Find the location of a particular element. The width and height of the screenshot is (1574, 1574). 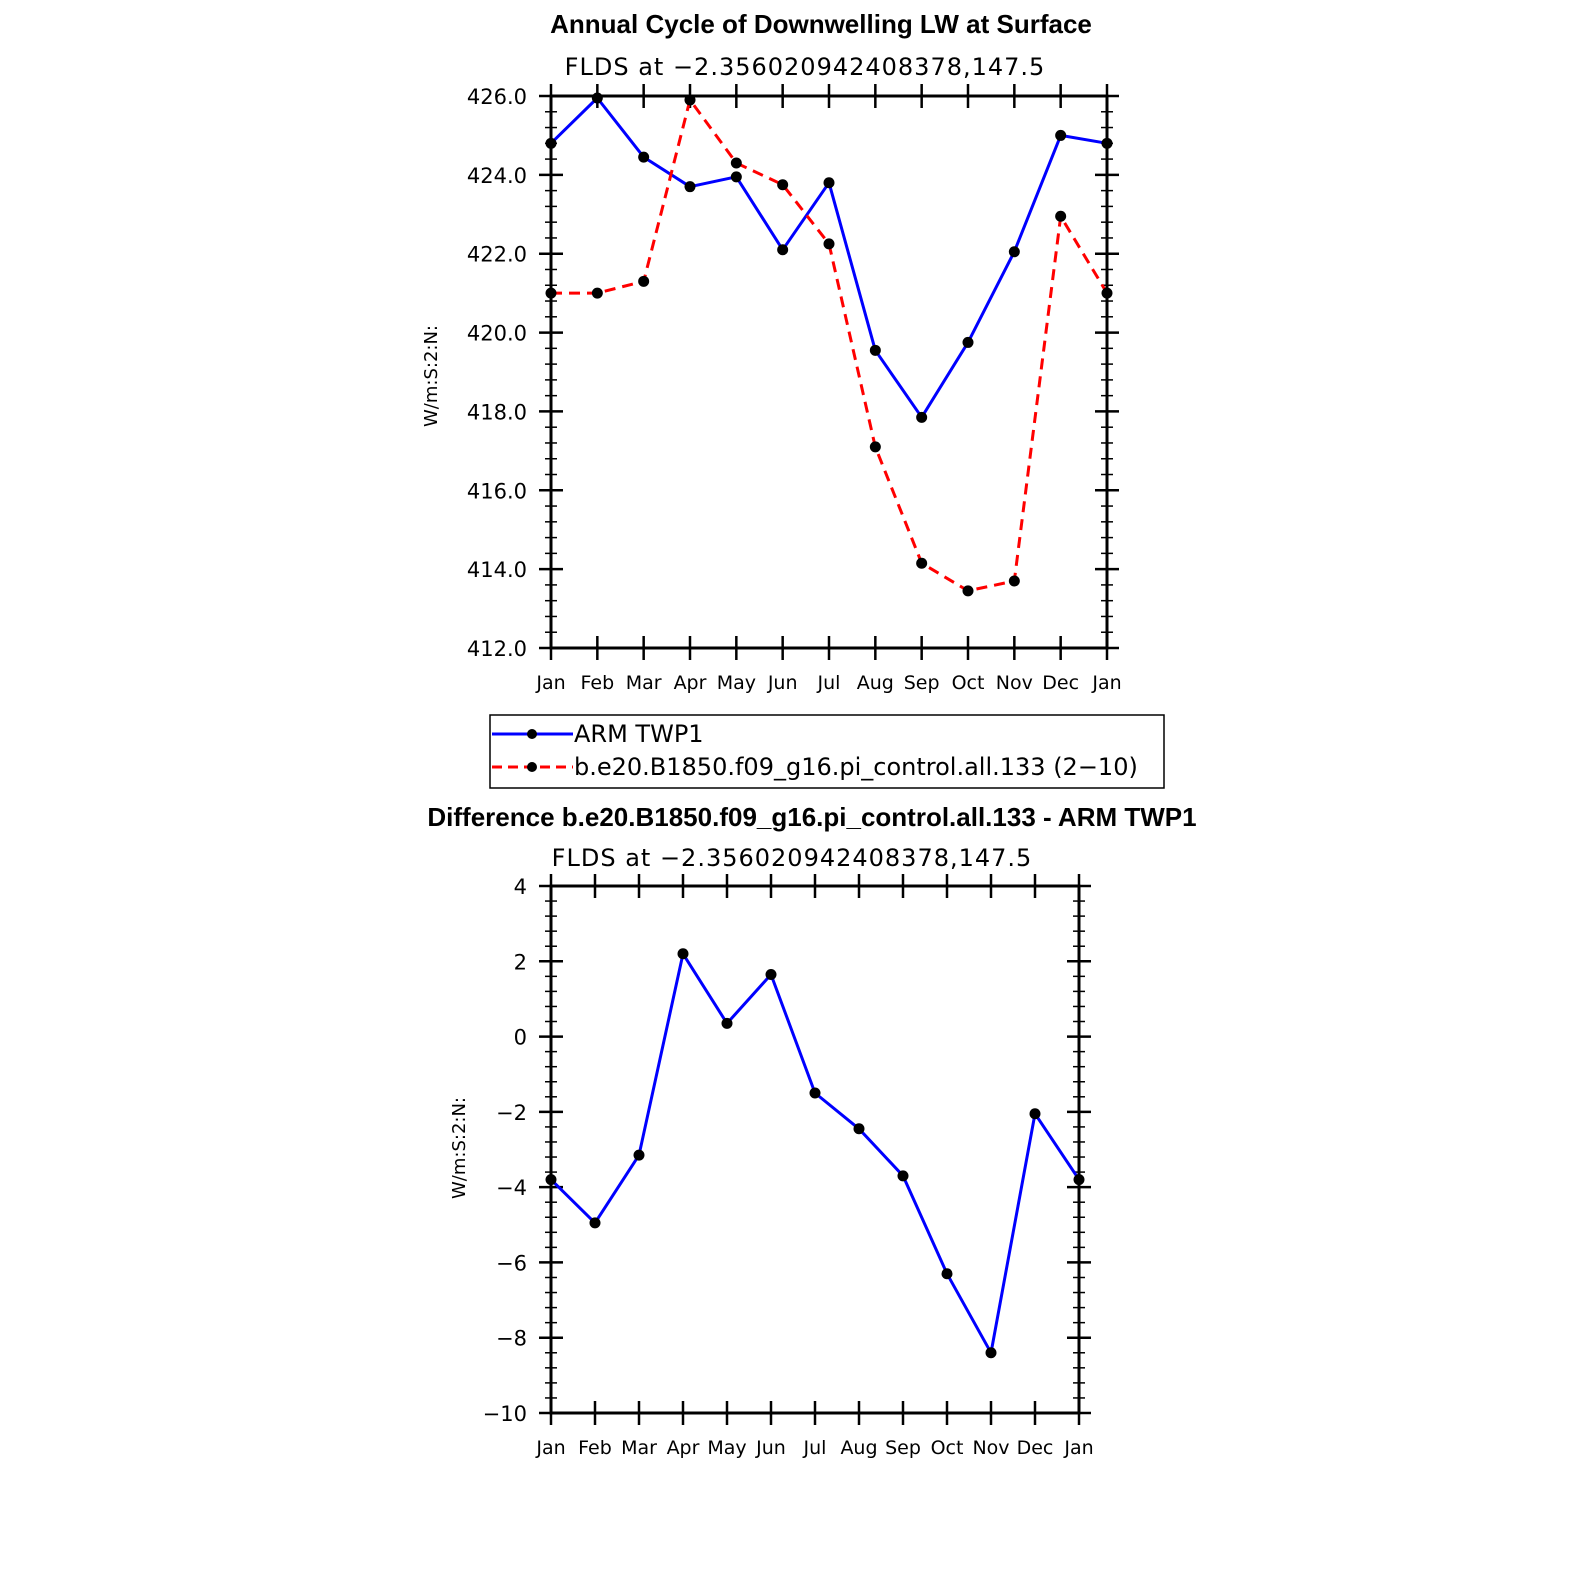

y-tick-label: 422.0 is located at coordinates (497, 255).